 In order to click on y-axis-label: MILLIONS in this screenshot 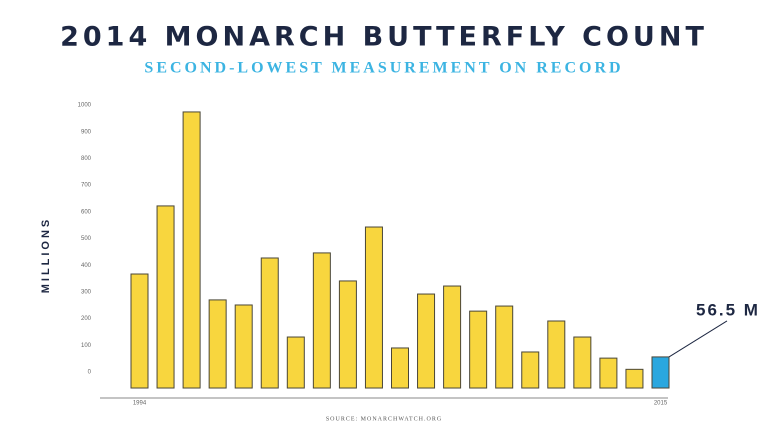, I will do `click(46, 255)`.